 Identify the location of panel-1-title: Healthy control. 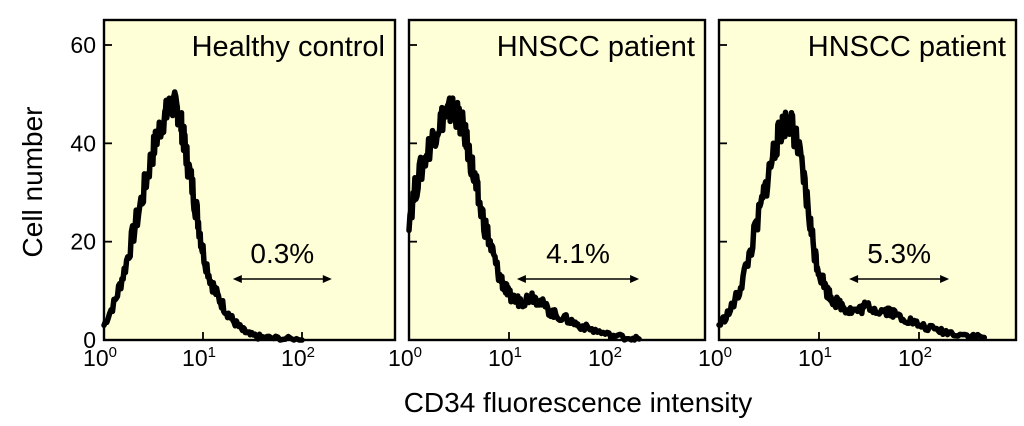
(288, 47).